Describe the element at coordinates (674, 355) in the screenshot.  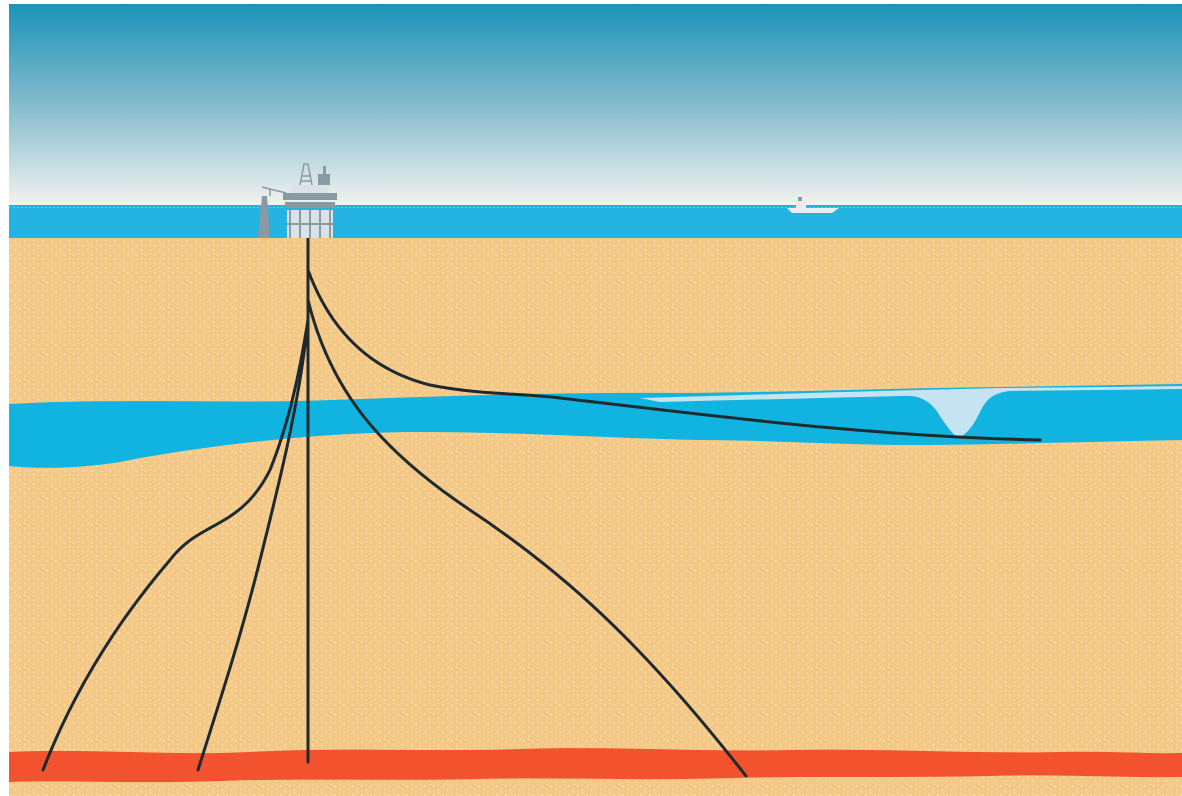
I see `horizontal-well` at that location.